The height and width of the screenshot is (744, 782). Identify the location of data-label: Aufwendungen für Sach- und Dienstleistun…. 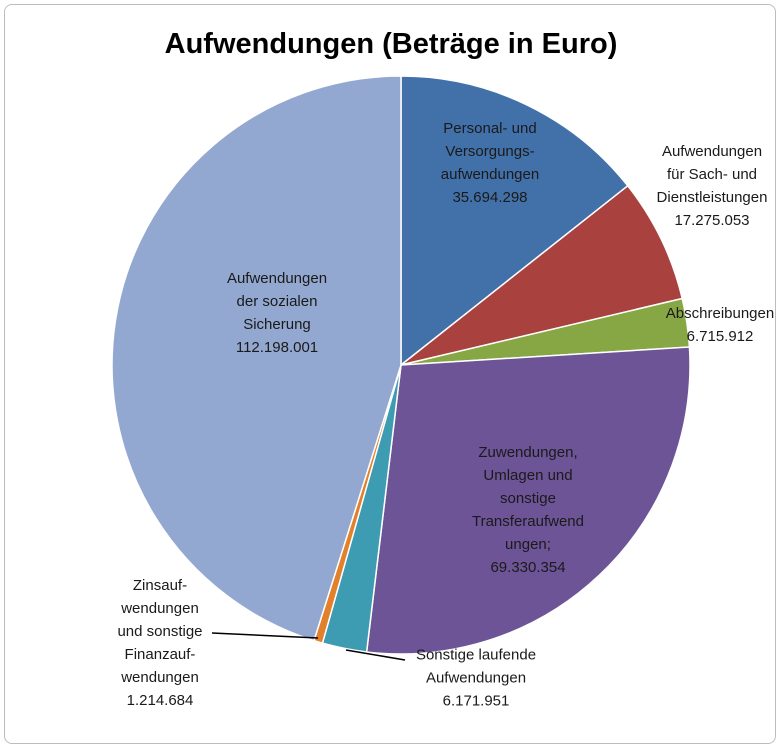
(712, 186).